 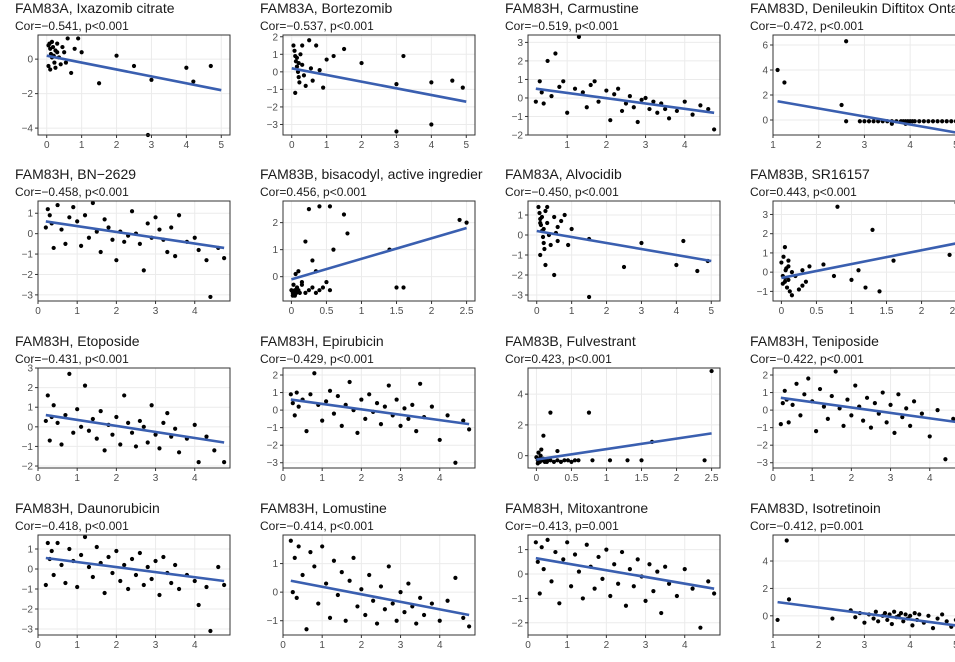 What do you see at coordinates (763, 292) in the screenshot?
I see `y-tick-label: −1` at bounding box center [763, 292].